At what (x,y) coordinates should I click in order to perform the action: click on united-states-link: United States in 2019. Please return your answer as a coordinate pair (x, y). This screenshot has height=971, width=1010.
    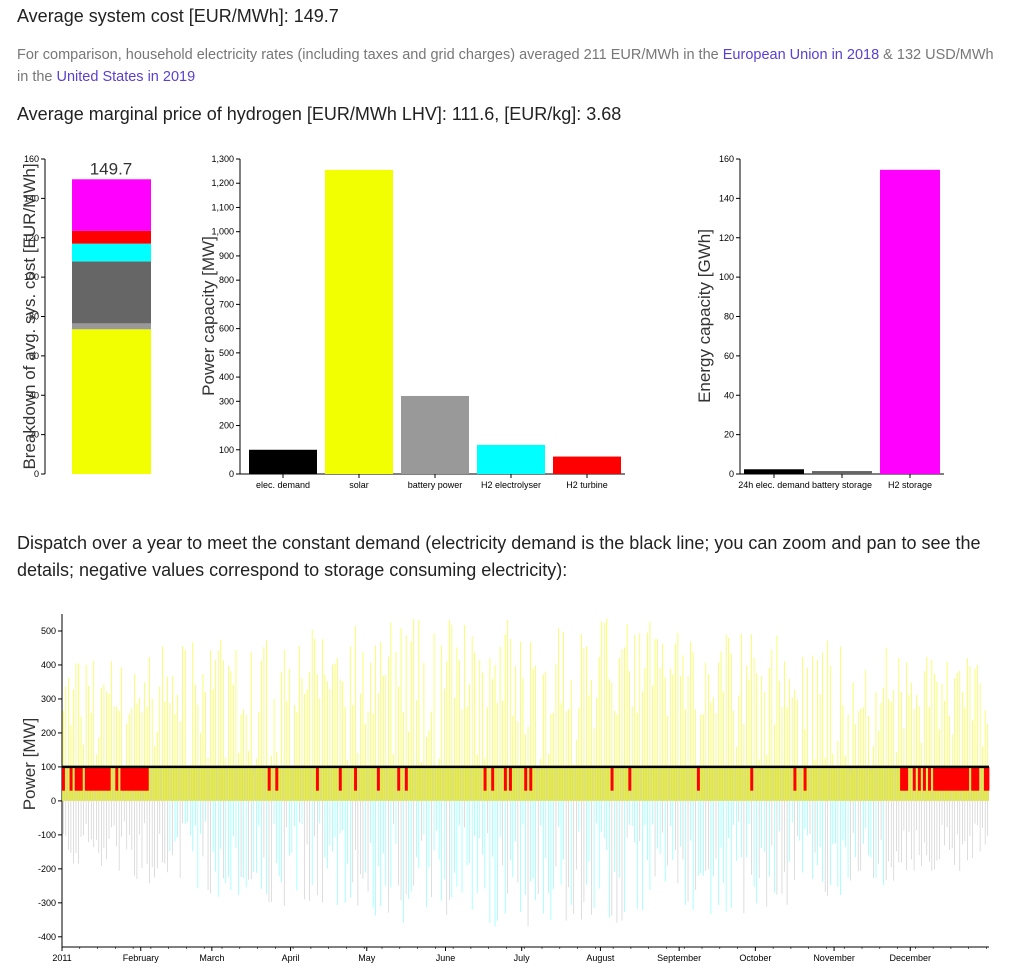
    Looking at the image, I should click on (126, 77).